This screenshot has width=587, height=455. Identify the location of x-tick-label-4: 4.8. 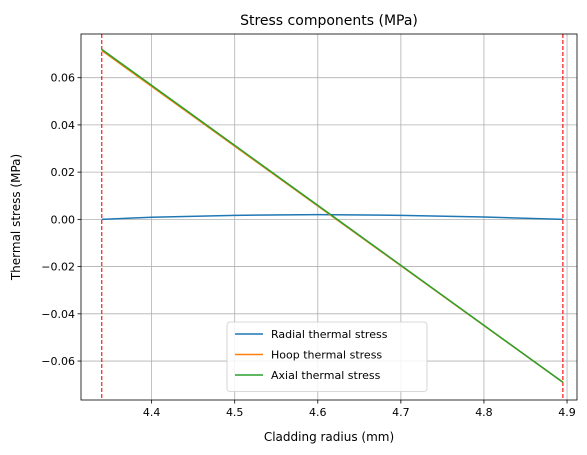
(484, 412).